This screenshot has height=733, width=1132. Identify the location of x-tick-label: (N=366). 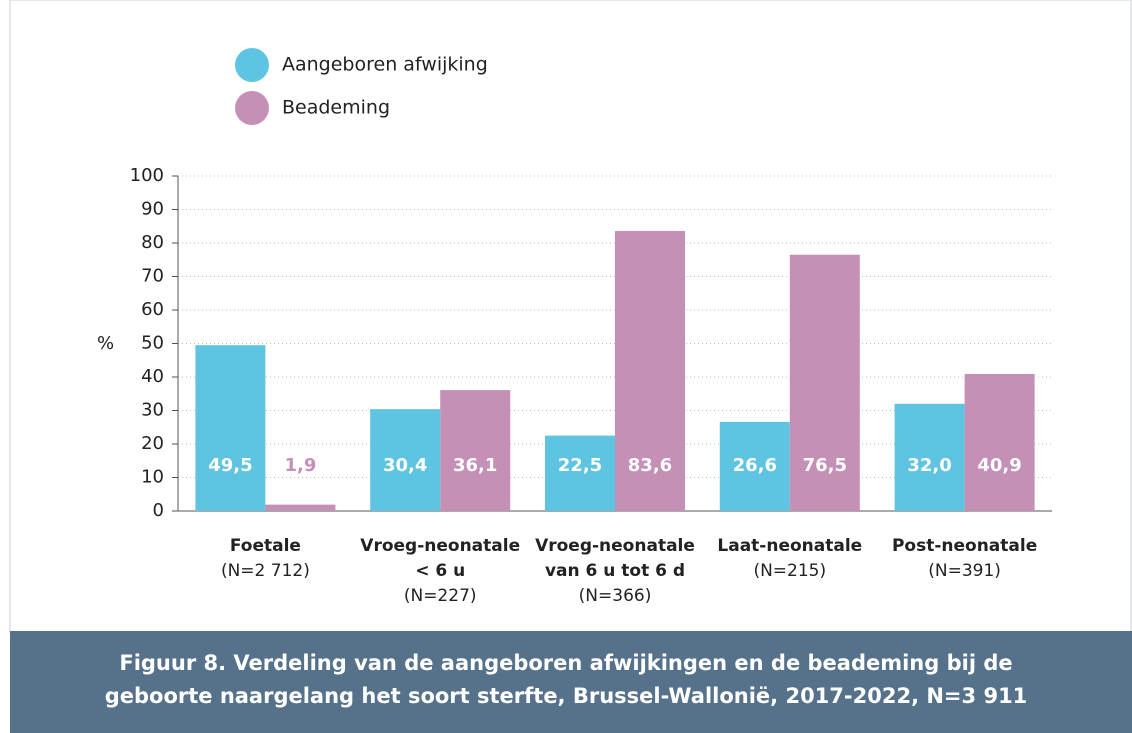
(615, 596).